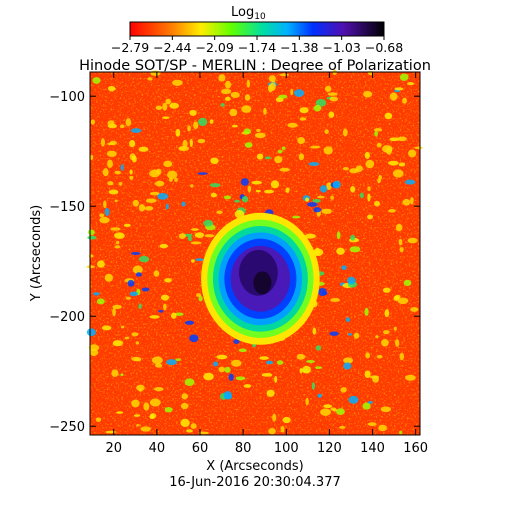  Describe the element at coordinates (67, 427) in the screenshot. I see `y-tick-label: −250` at that location.